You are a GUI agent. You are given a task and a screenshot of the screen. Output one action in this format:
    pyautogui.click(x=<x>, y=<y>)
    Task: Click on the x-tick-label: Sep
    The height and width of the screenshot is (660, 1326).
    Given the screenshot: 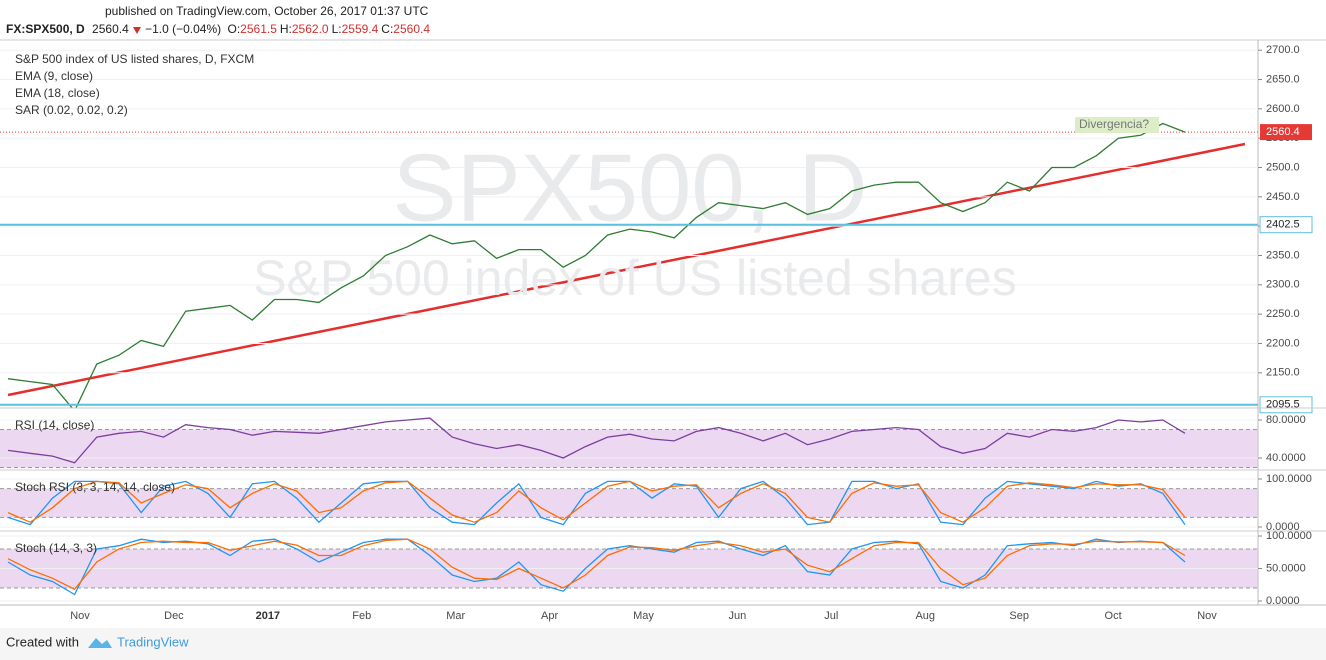 What is the action you would take?
    pyautogui.click(x=1019, y=616)
    